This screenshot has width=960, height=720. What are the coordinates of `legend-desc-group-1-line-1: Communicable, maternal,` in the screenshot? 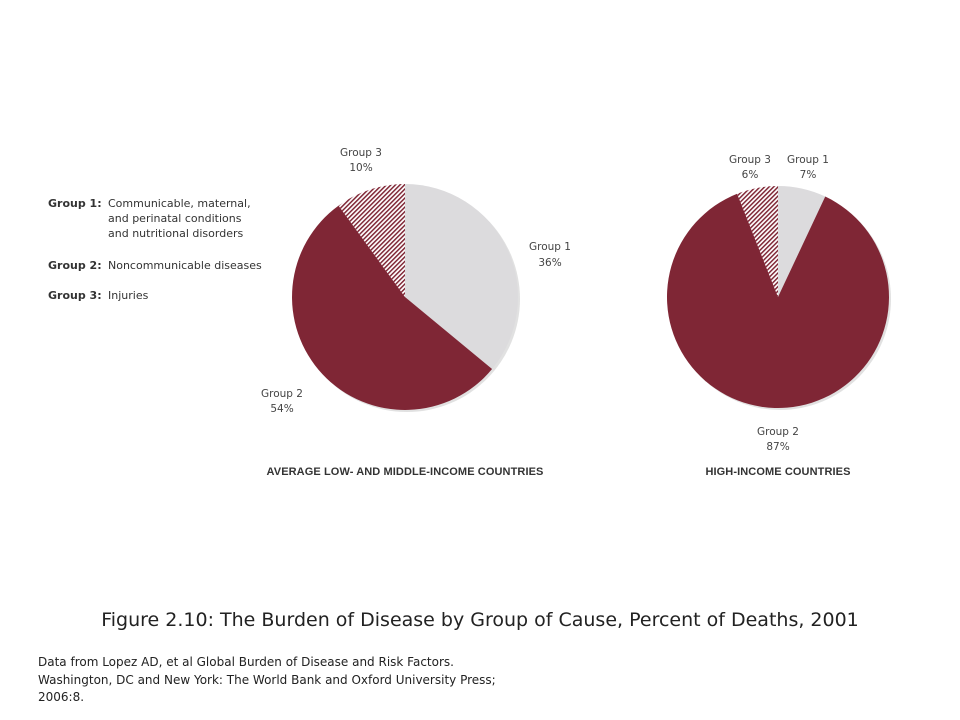 It's located at (179, 203).